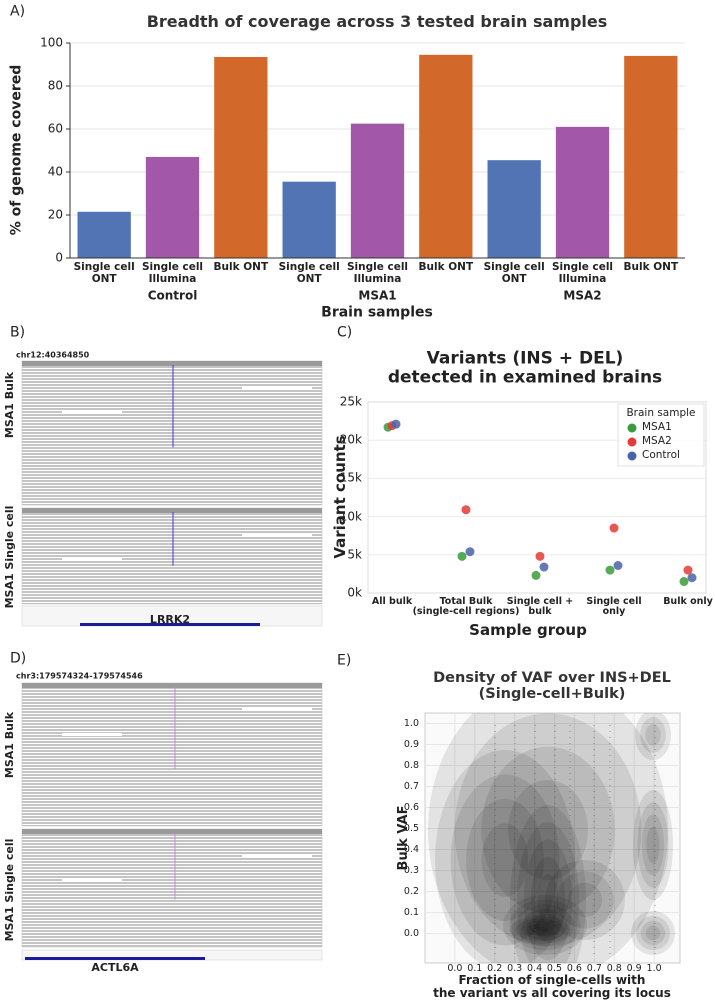 The height and width of the screenshot is (1000, 715). What do you see at coordinates (55, 171) in the screenshot?
I see `y-tick-label: 40` at bounding box center [55, 171].